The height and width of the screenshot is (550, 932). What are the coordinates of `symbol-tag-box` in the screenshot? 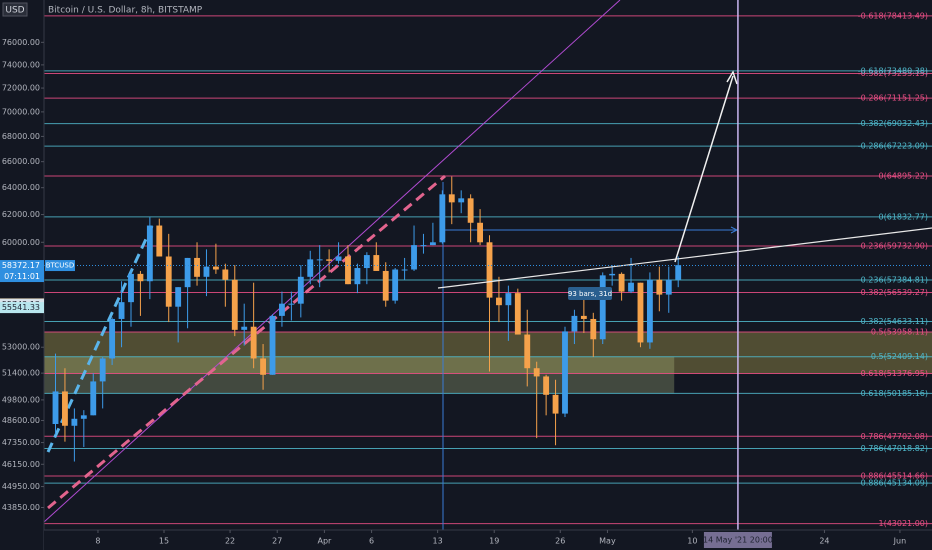 It's located at (60, 266).